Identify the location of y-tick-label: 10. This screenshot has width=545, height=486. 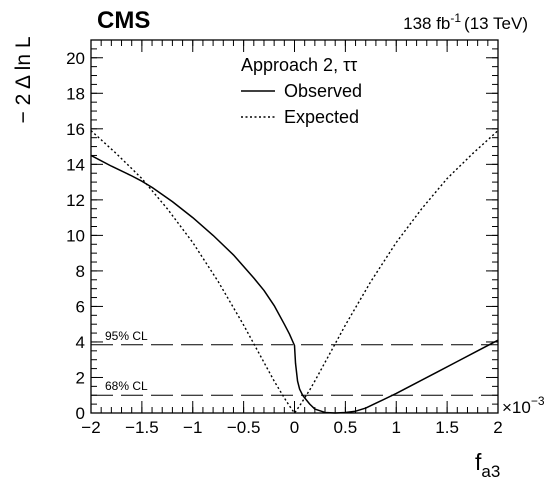
(75, 235).